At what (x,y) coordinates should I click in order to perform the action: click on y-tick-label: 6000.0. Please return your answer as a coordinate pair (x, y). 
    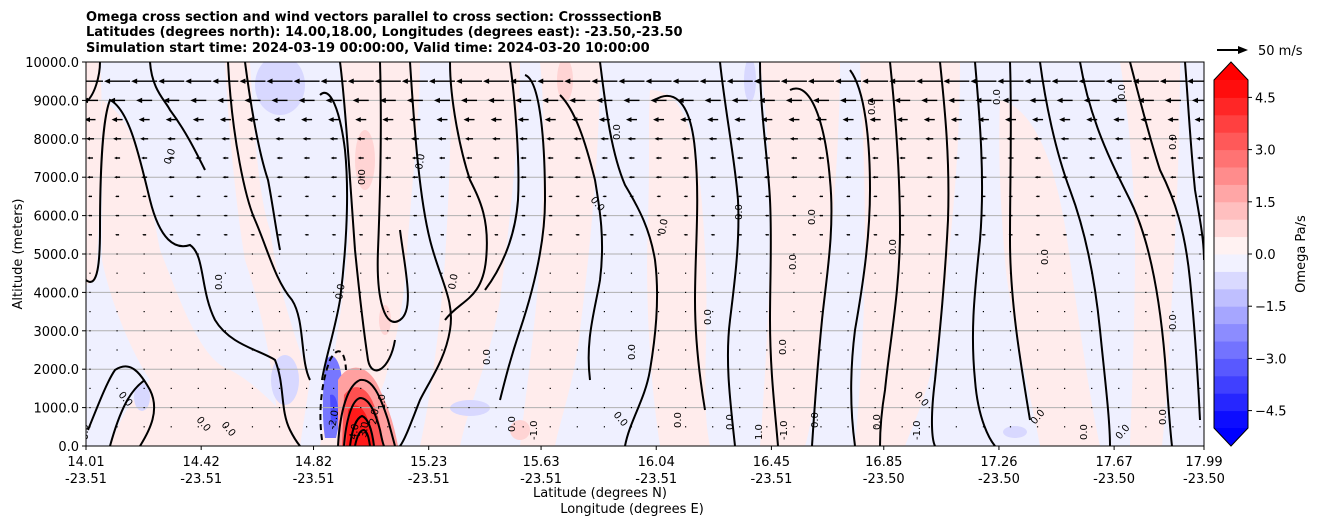
    Looking at the image, I should click on (57, 217).